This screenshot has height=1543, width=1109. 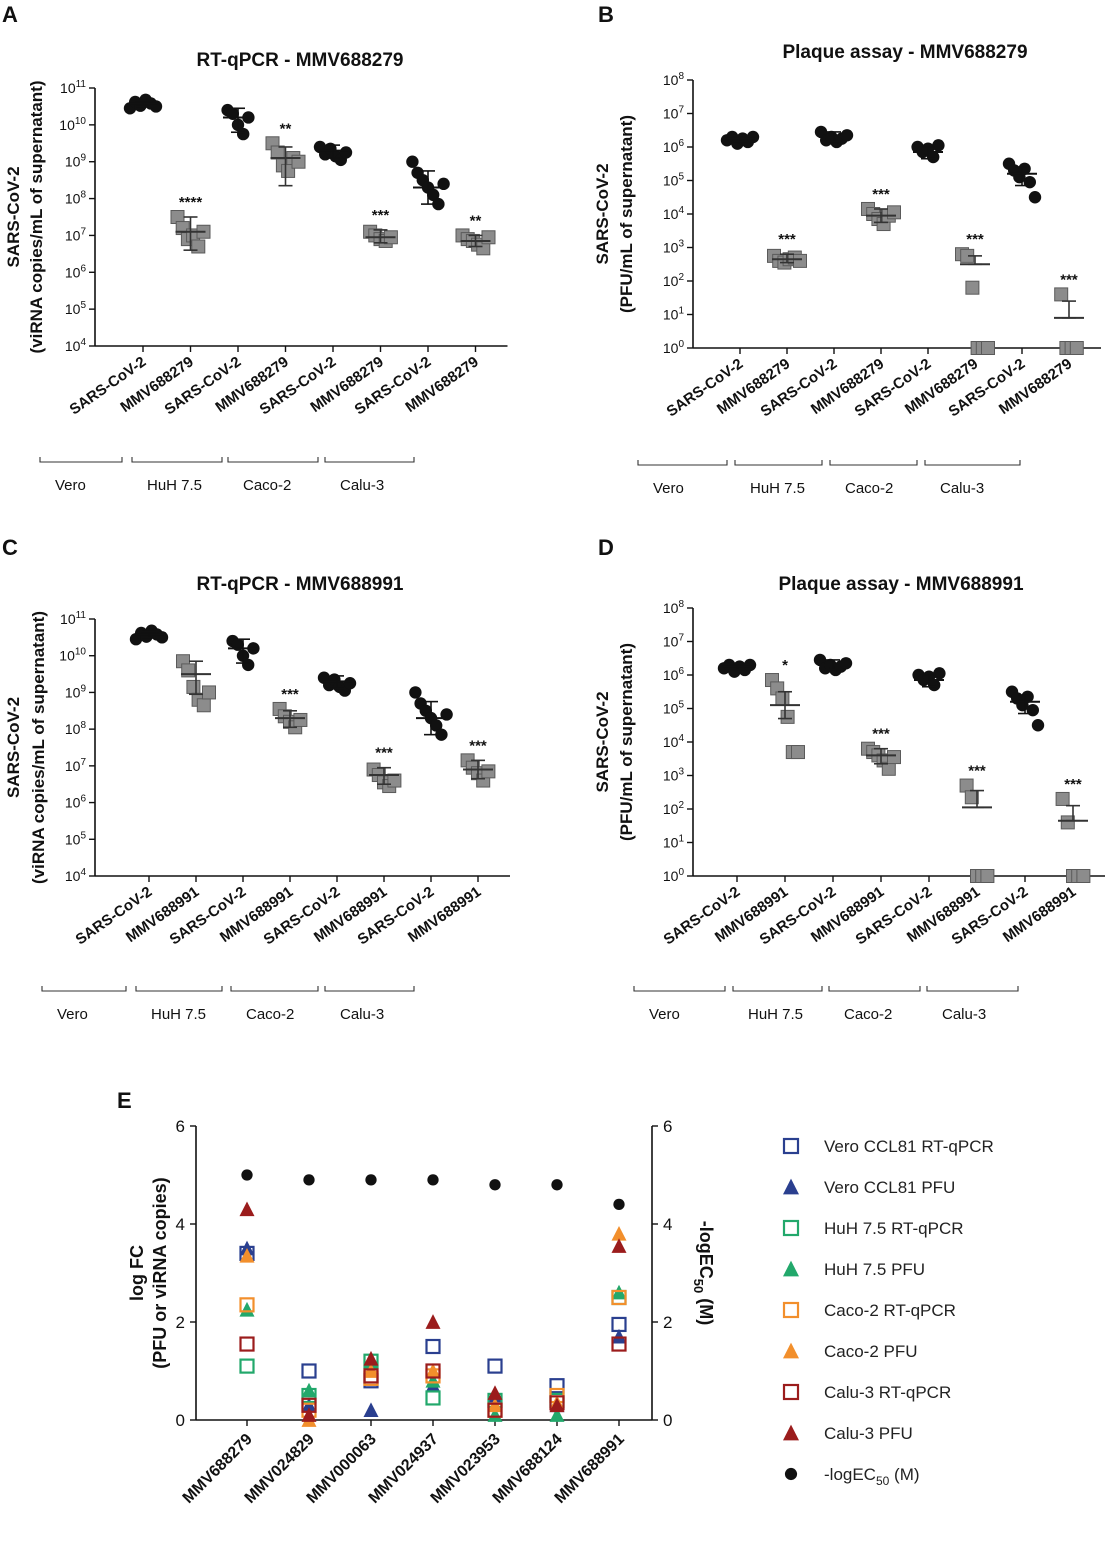 I want to click on series-1: *, so click(x=785, y=708).